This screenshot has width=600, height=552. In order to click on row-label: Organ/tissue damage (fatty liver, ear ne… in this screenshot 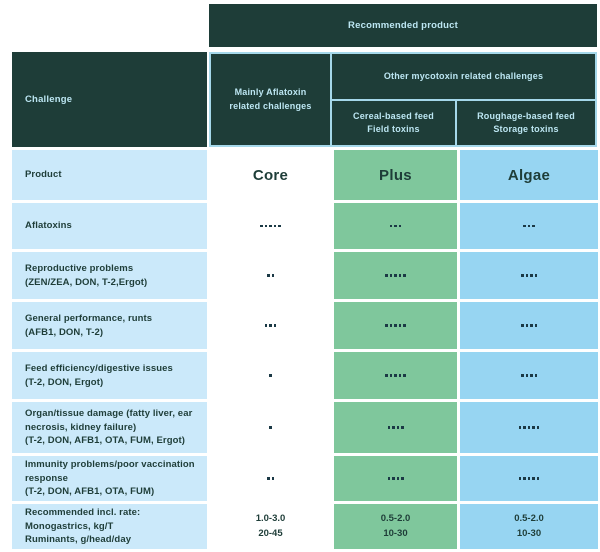, I will do `click(109, 427)`.